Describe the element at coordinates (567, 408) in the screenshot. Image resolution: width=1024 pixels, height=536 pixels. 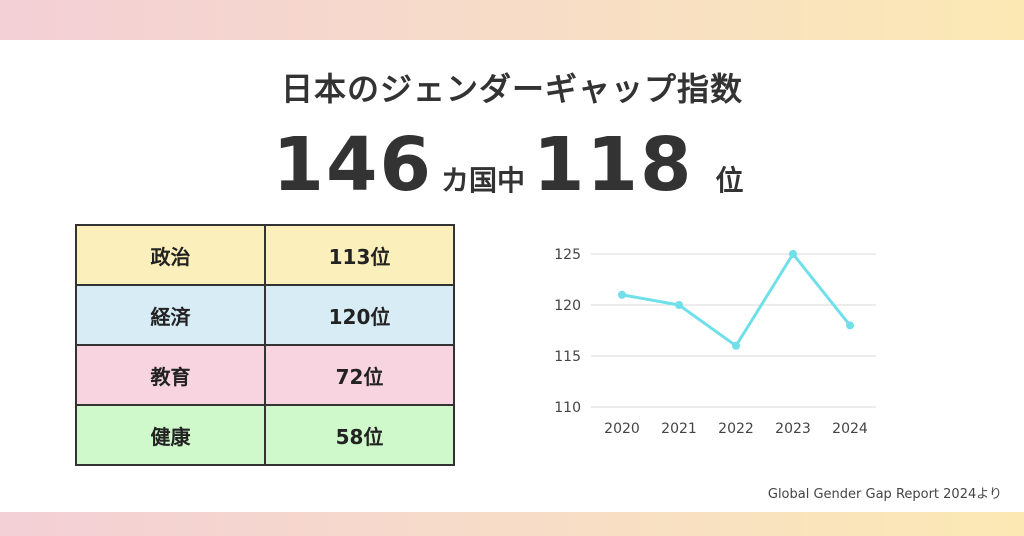
I see `y-tick-label: 110` at that location.